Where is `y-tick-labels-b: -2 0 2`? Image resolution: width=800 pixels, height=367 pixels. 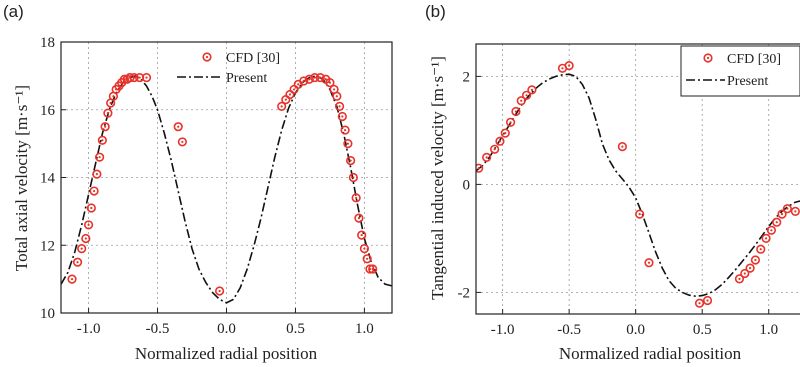
y-tick-labels-b: -2 0 2 is located at coordinates (464, 185).